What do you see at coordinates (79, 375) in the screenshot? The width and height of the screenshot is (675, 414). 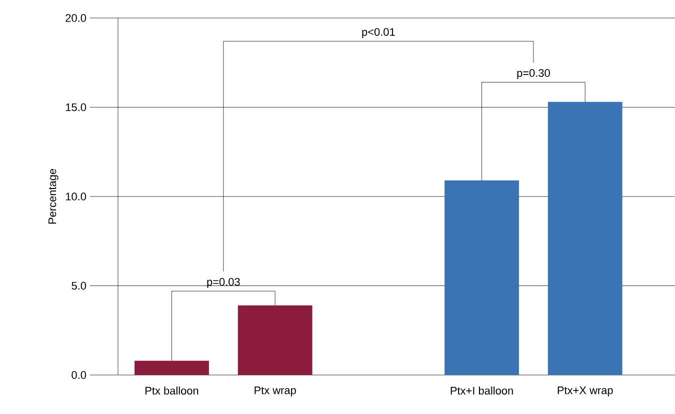 I see `y-tick-label: 0.0` at bounding box center [79, 375].